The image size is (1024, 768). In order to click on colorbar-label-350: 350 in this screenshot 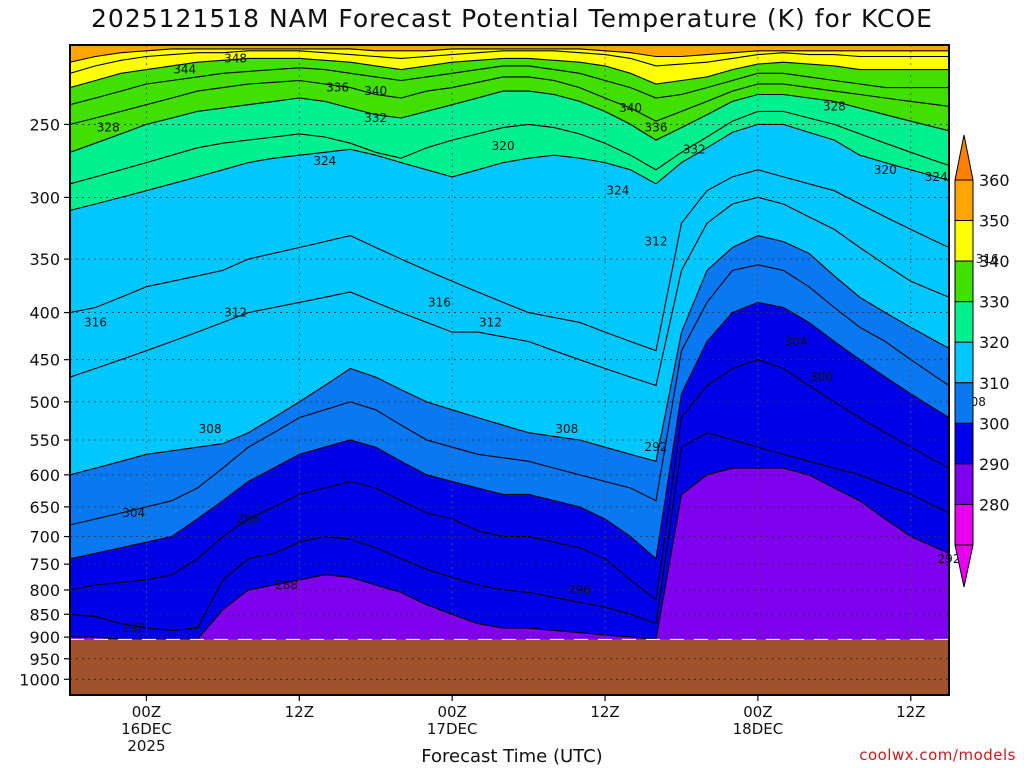, I will do `click(994, 221)`.